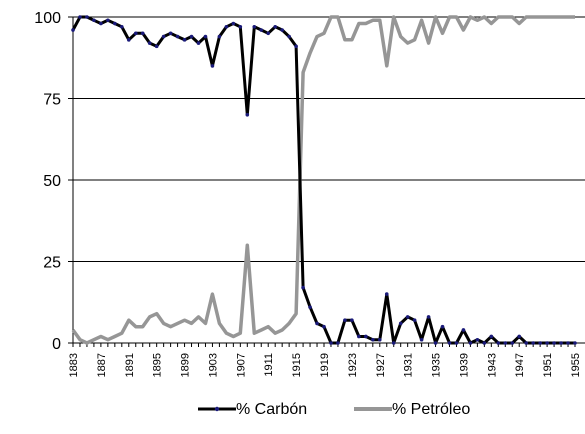 The height and width of the screenshot is (434, 585). Describe the element at coordinates (269, 365) in the screenshot. I see `x-tick-label: 1911` at that location.